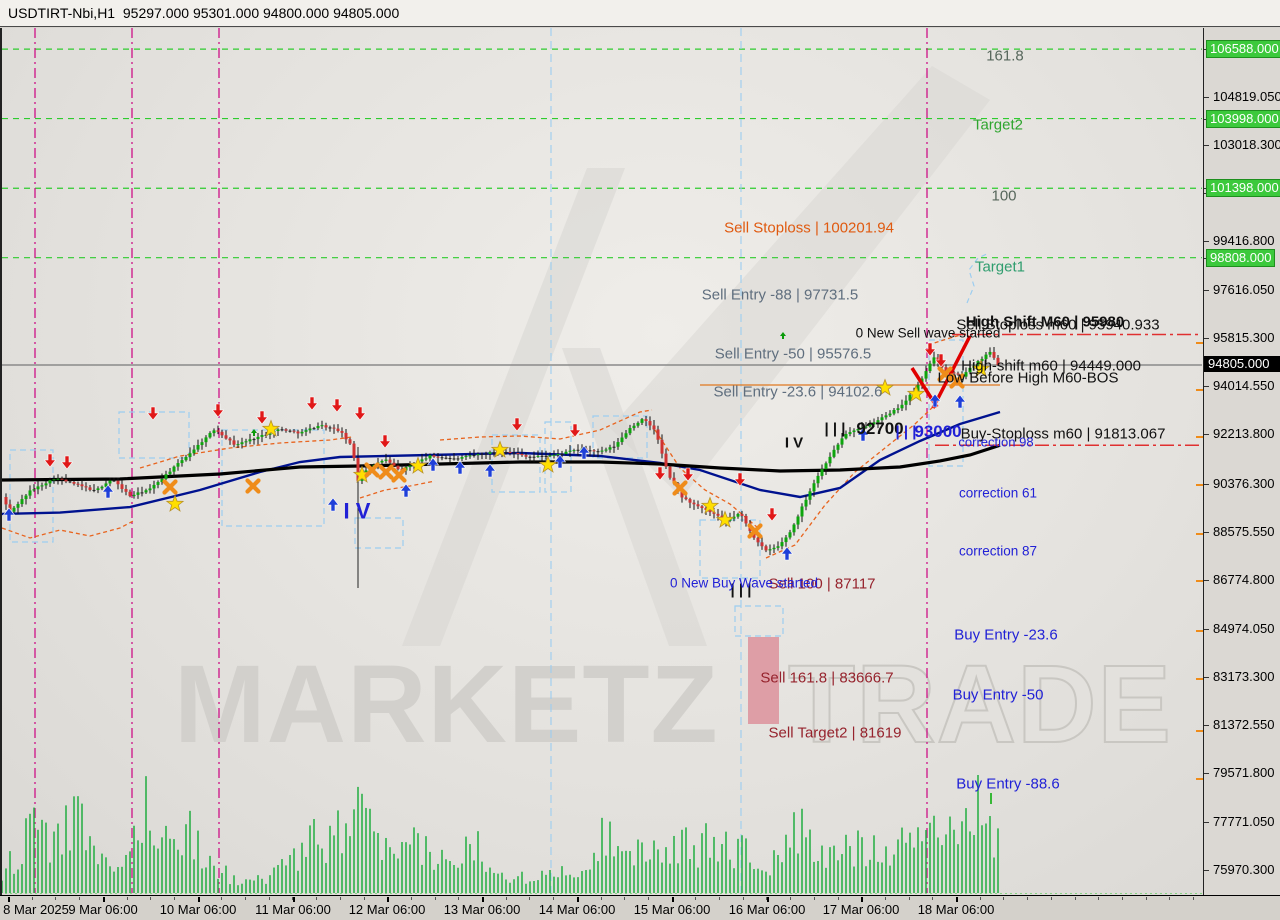 The image size is (1280, 920). Describe the element at coordinates (809, 227) in the screenshot. I see `annotation-label: Sell Stoploss | 100201.94` at that location.